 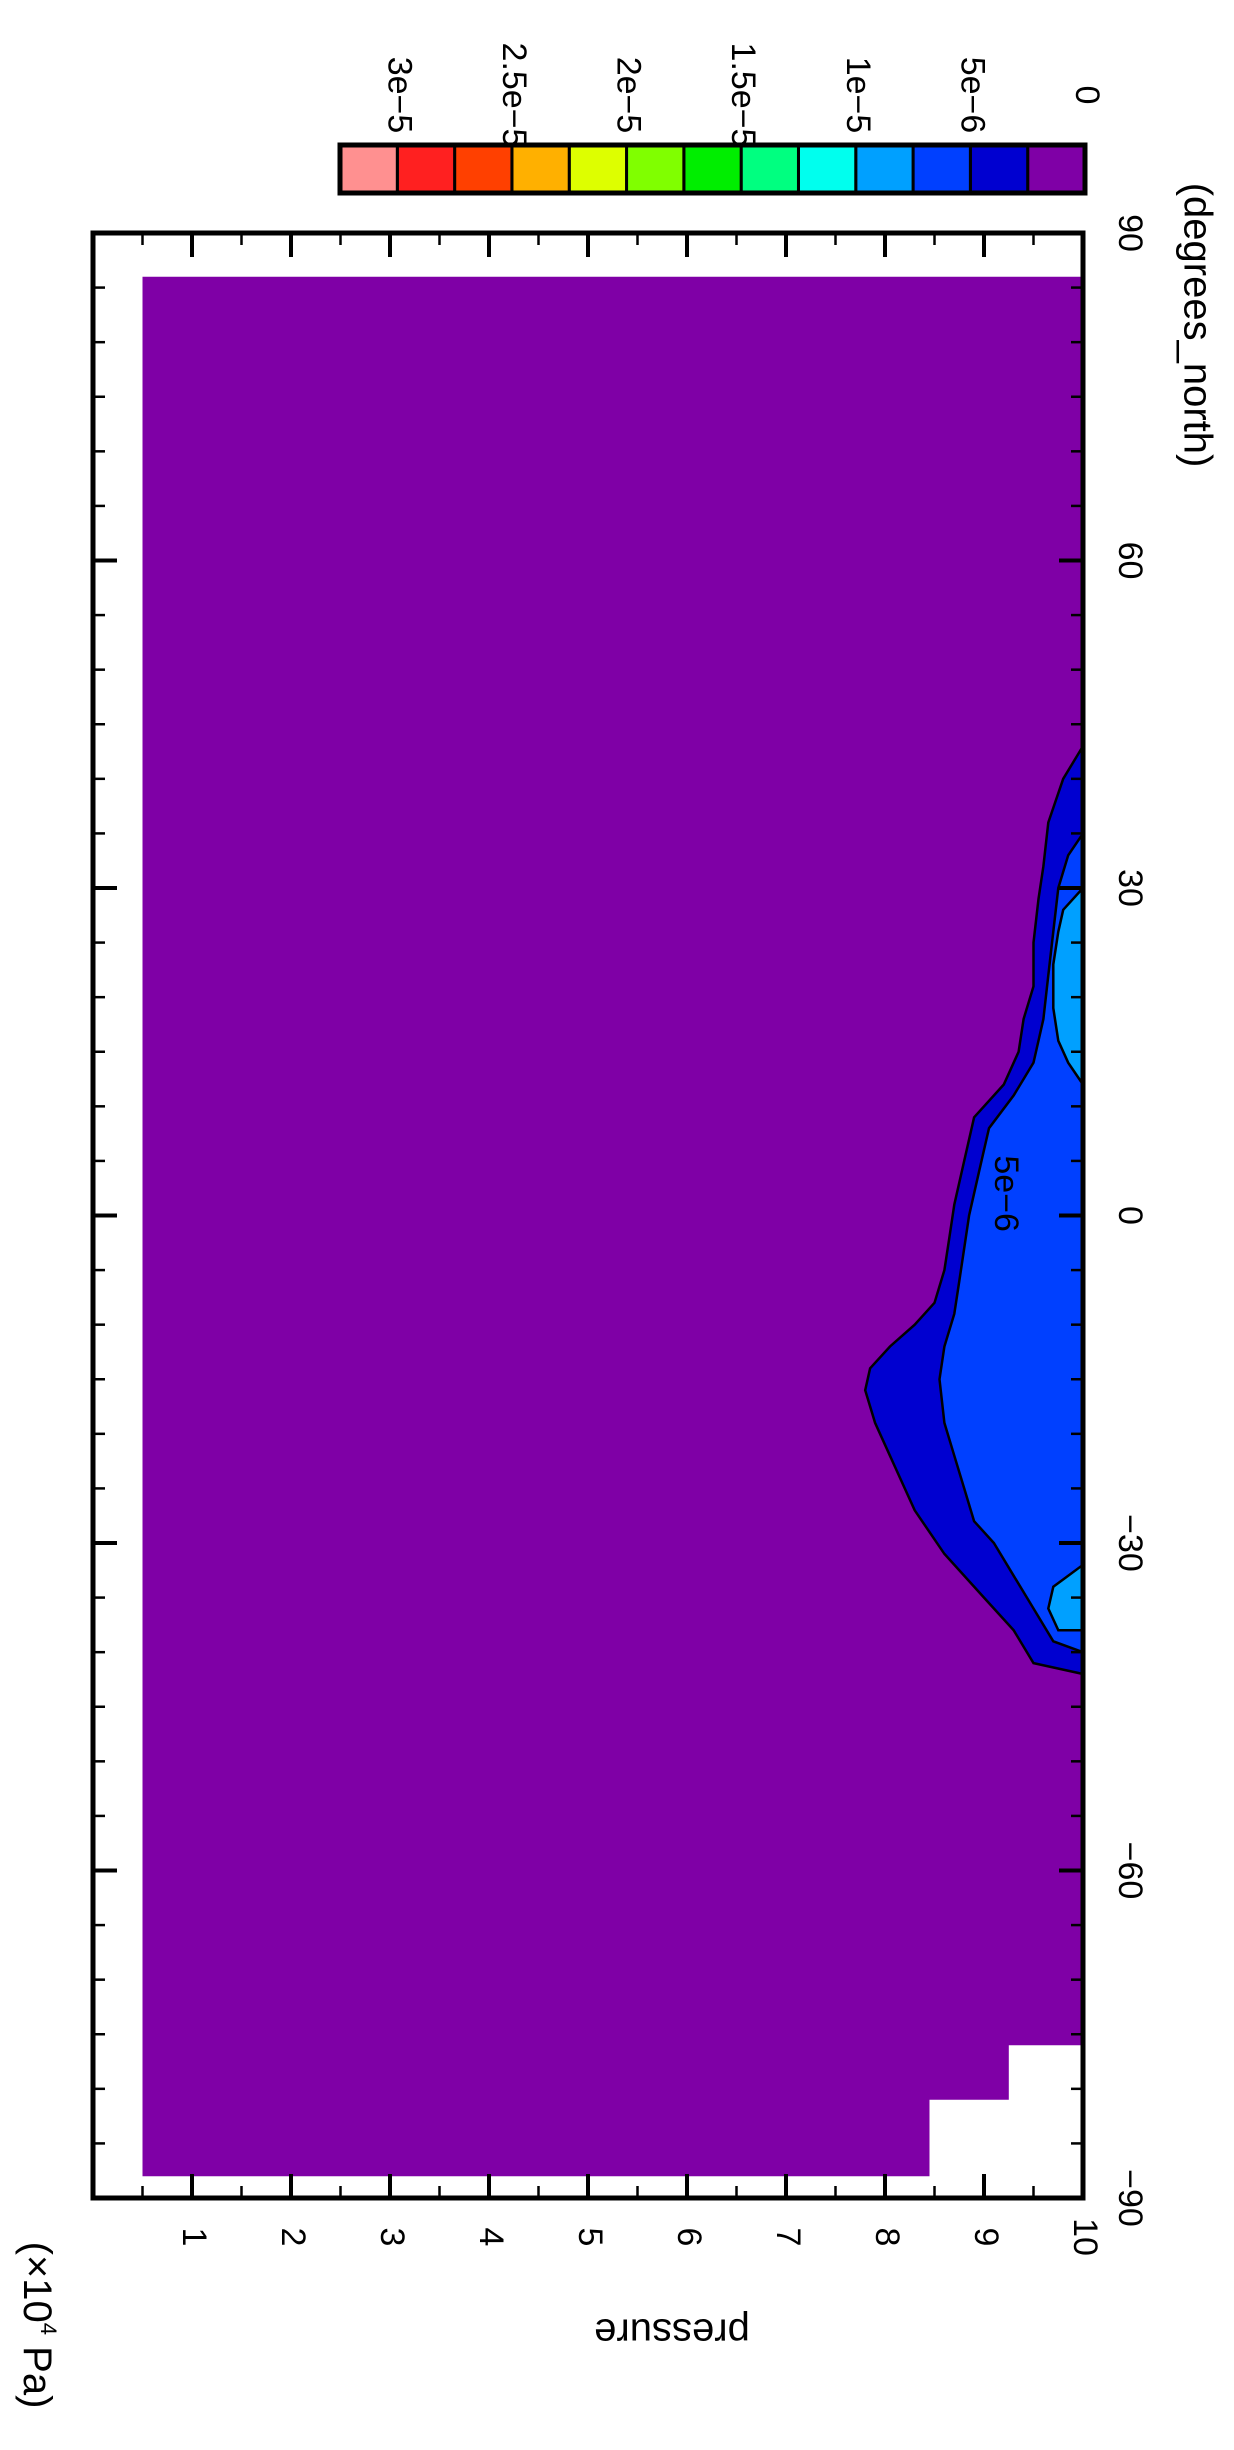 I want to click on y-unit-exponent: 4, so click(x=48, y=2329).